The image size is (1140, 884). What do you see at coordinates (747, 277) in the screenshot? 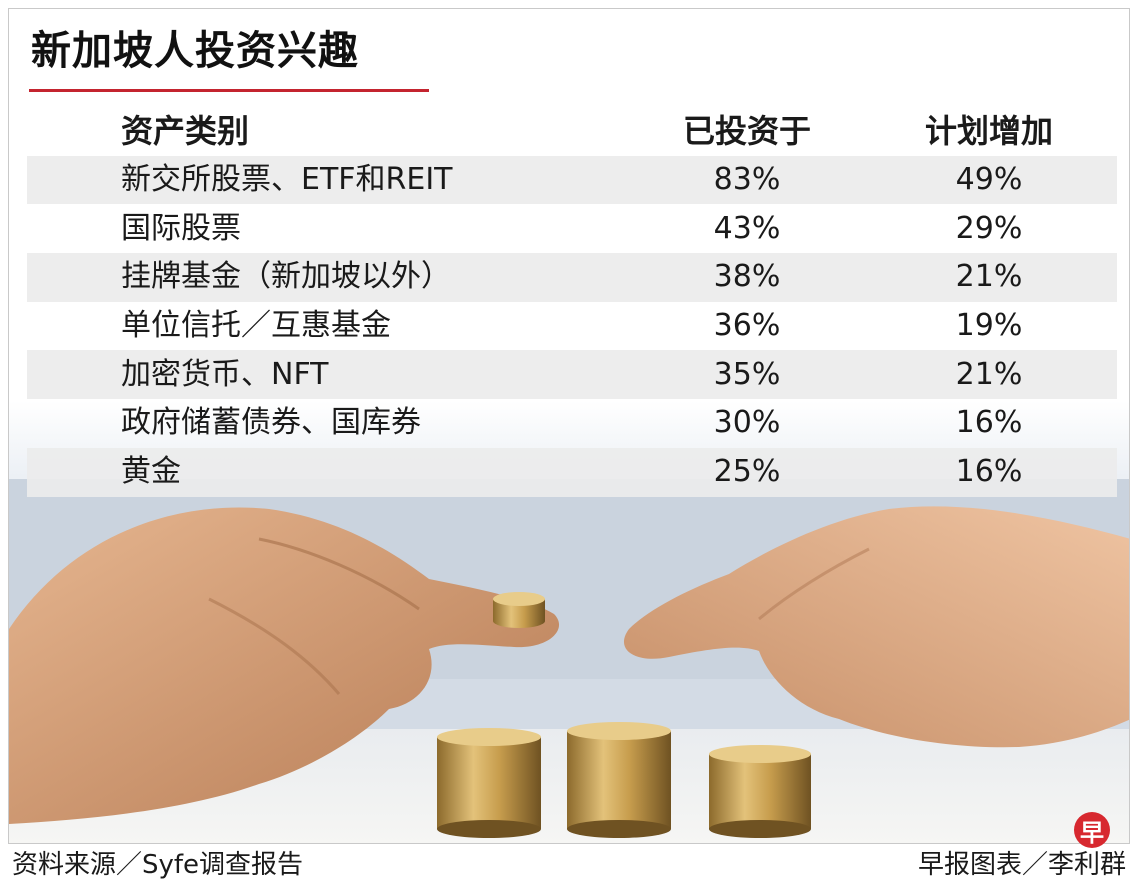
I see `row-invested-value: 38%` at bounding box center [747, 277].